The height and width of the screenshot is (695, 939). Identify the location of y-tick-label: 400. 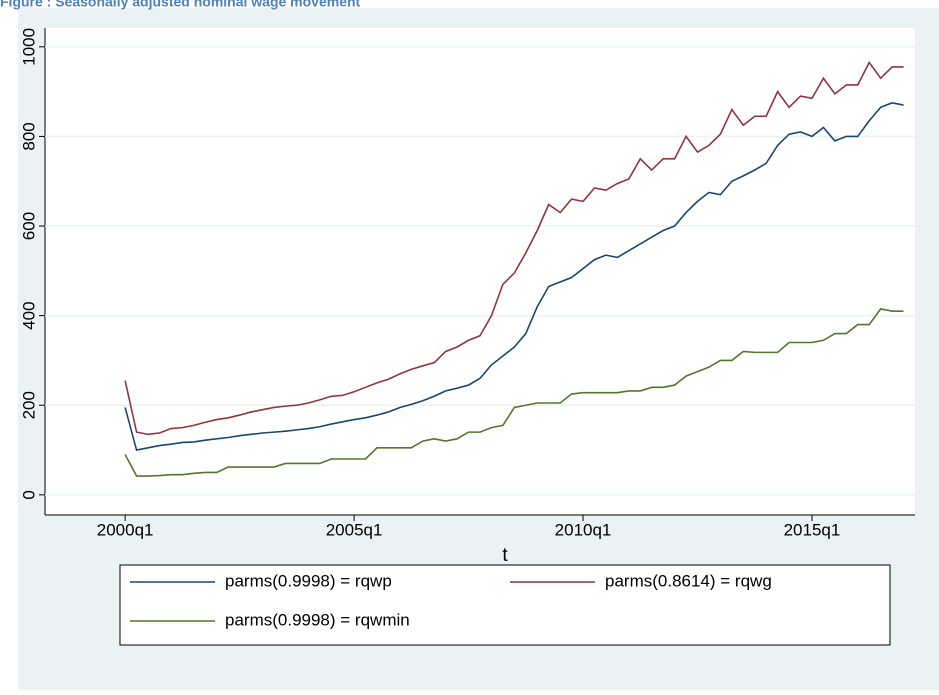
(28, 315).